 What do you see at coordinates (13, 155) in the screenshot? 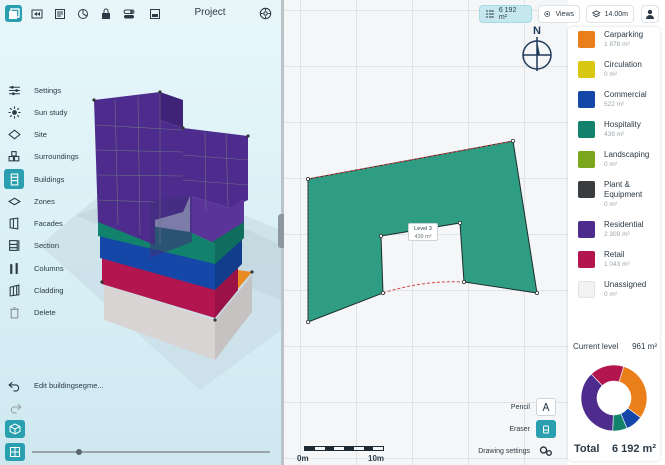
I see `cubes-icon` at bounding box center [13, 155].